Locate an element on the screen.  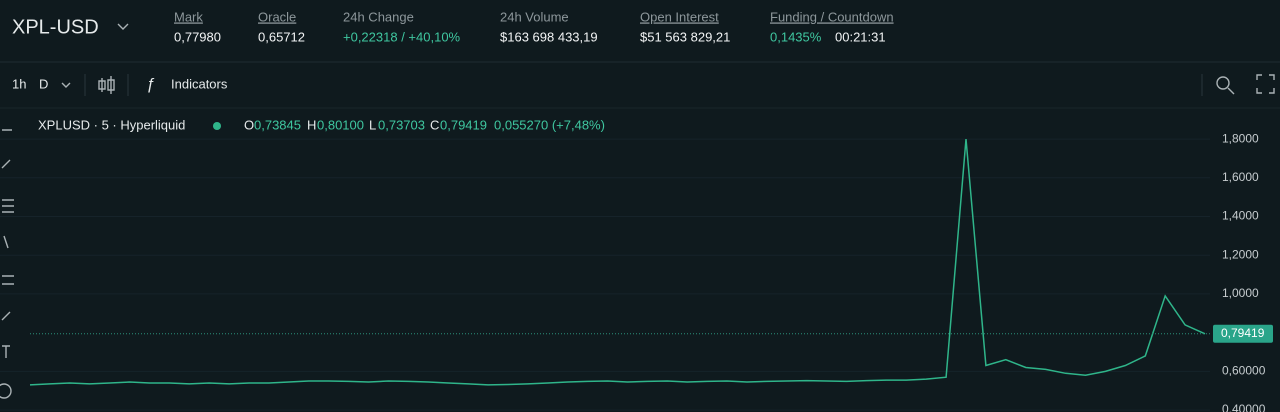
period-dropdown is located at coordinates (66, 85).